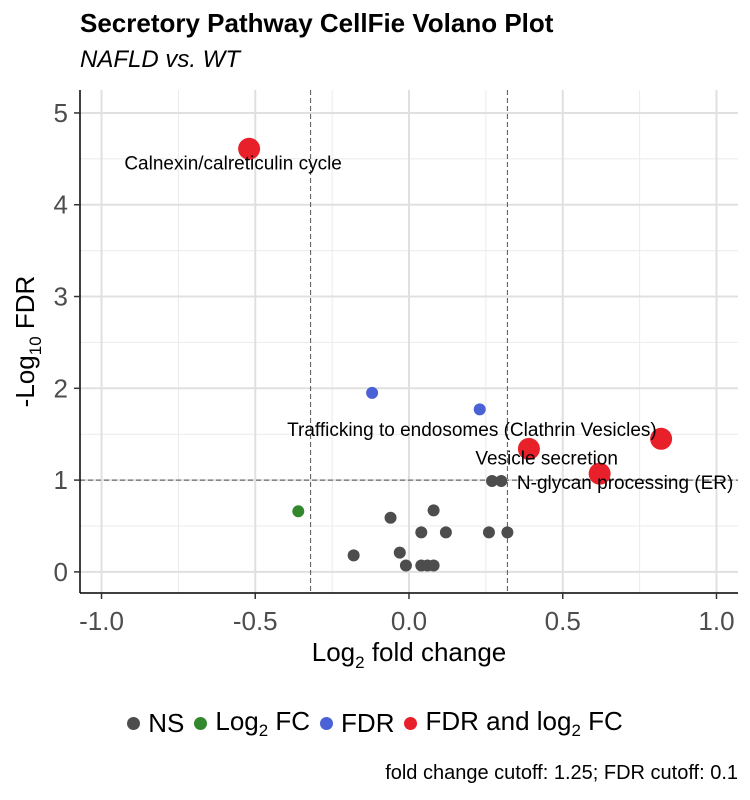 The width and height of the screenshot is (750, 800). Describe the element at coordinates (409, 654) in the screenshot. I see `x-axis-title: Log2 fold change` at that location.